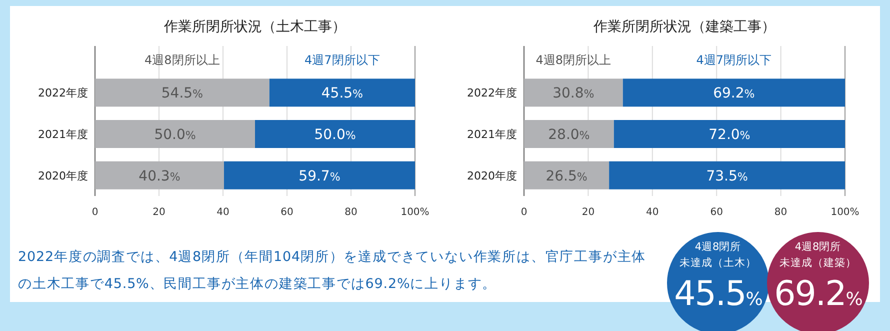  I want to click on chart-title: 作業所閉所状況（建築工事）, so click(684, 27).